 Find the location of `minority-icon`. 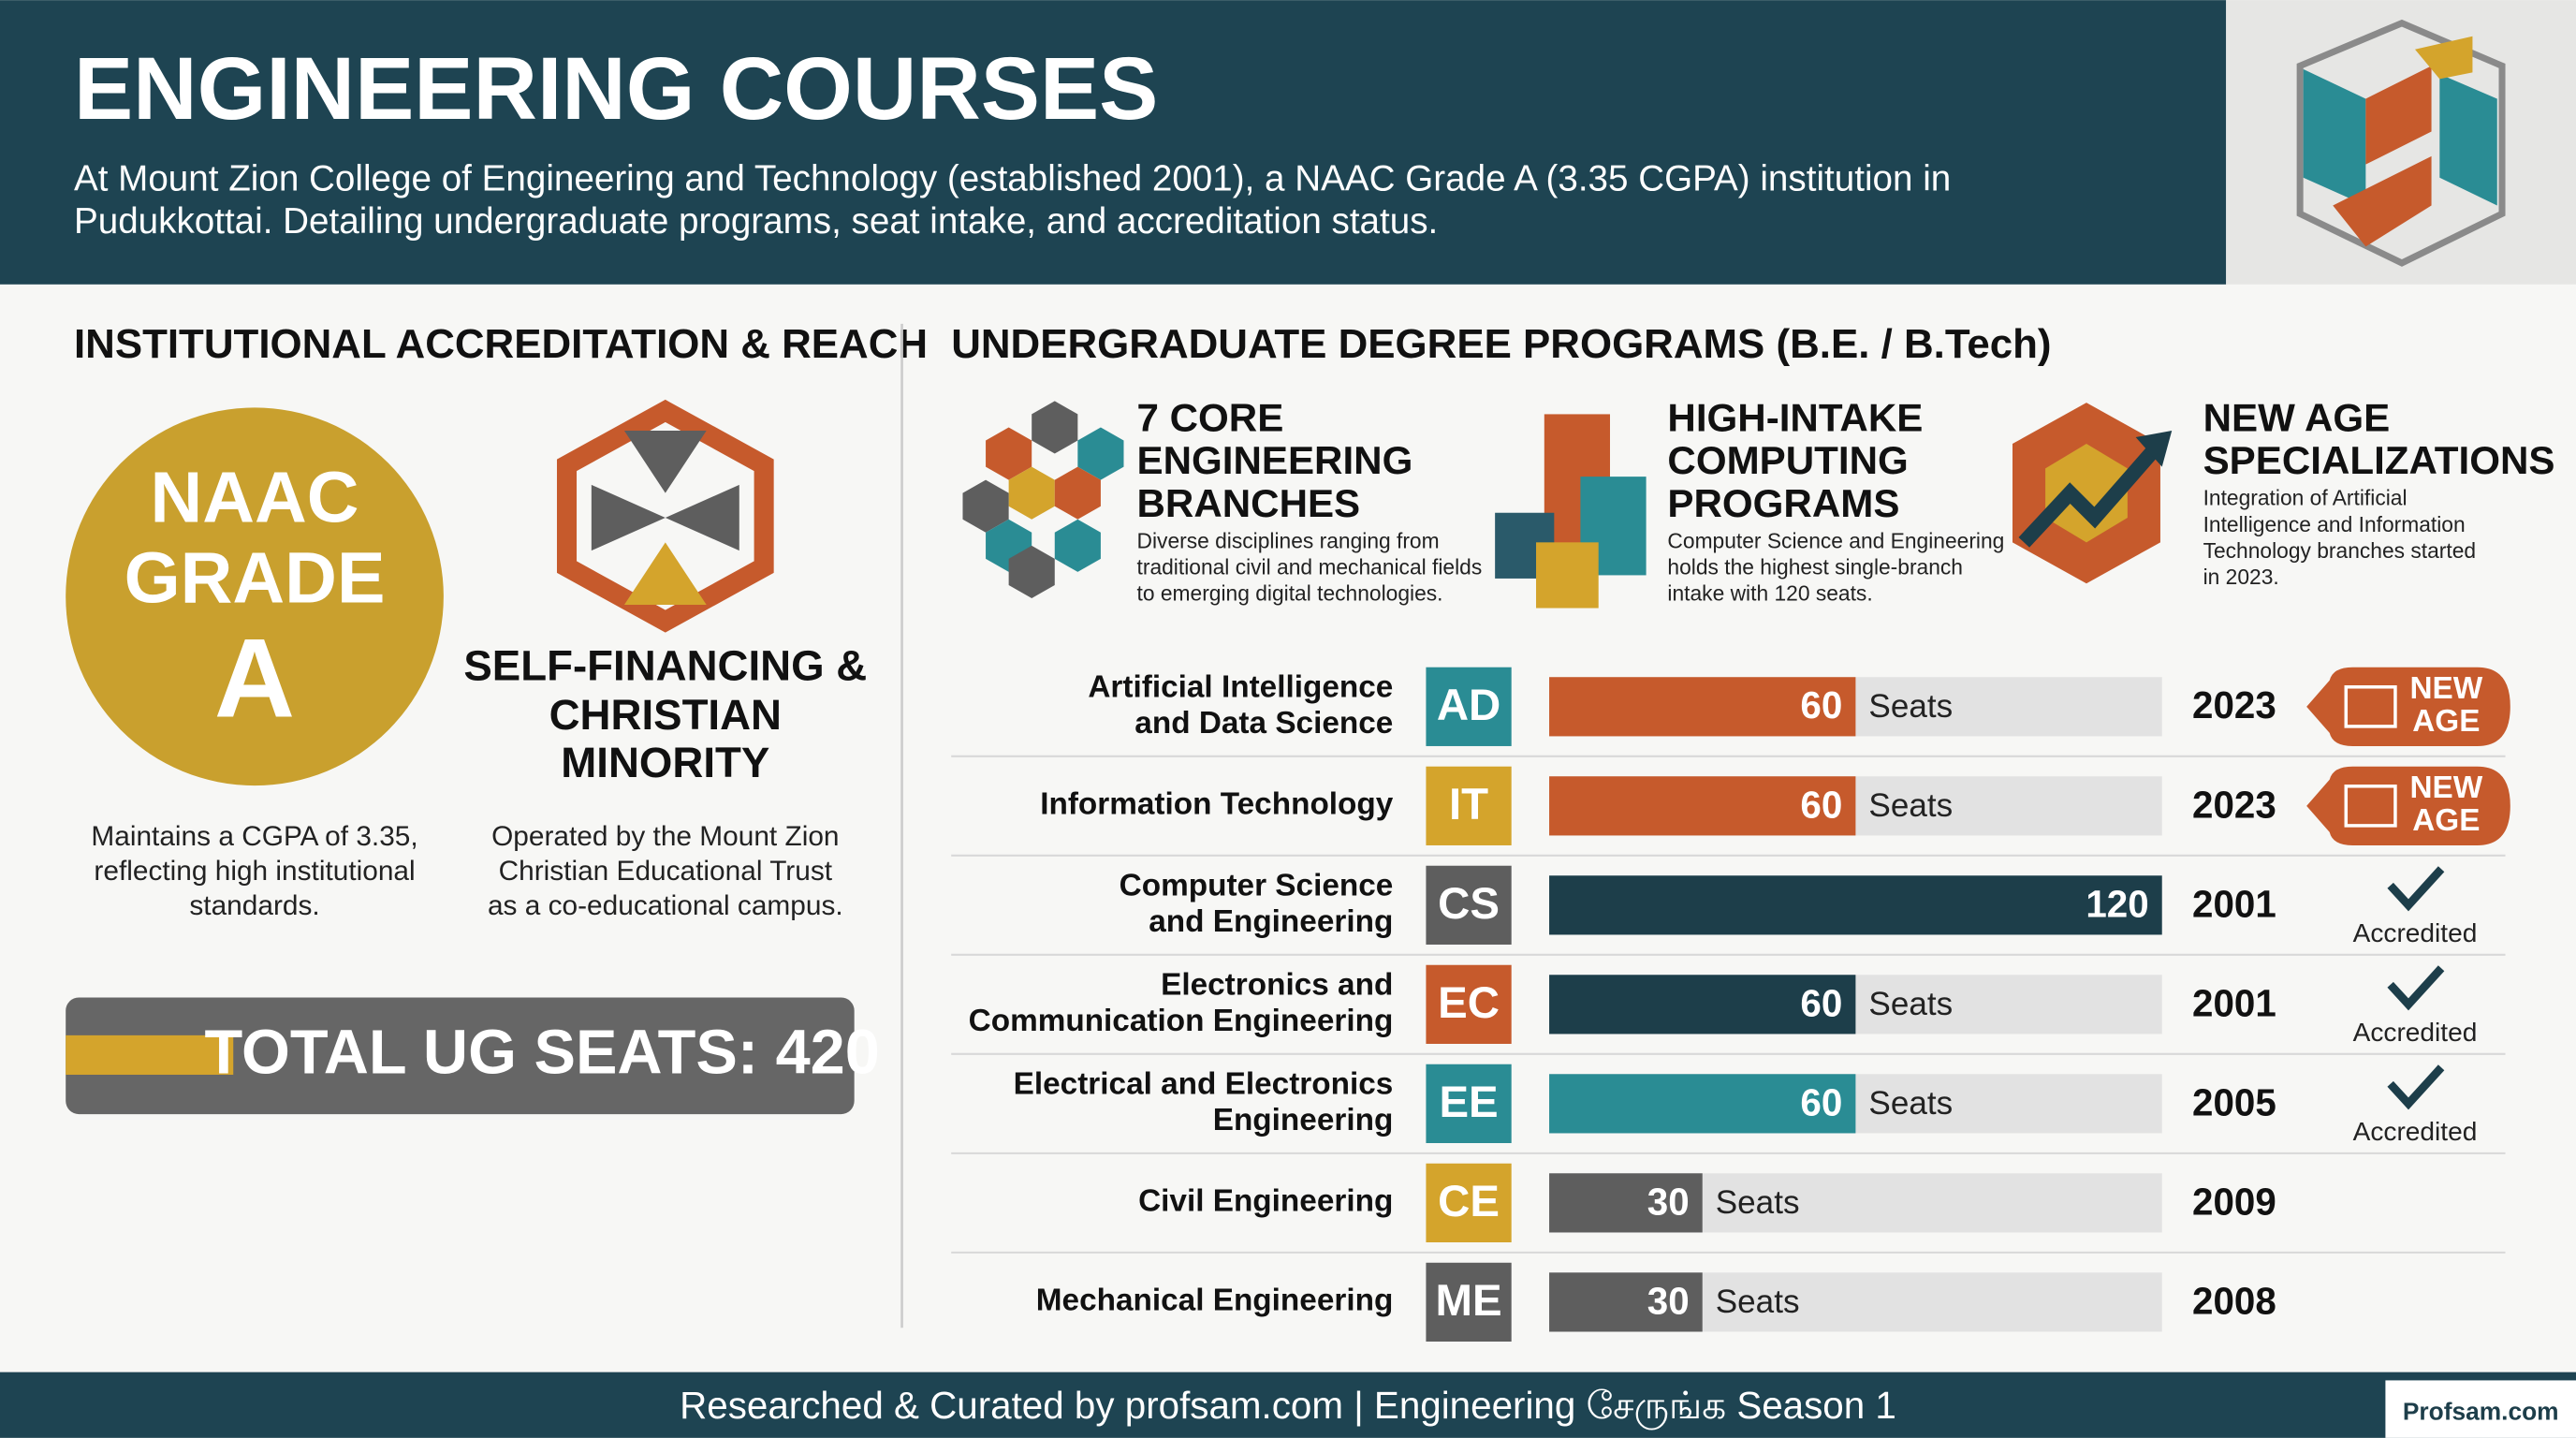

minority-icon is located at coordinates (665, 516).